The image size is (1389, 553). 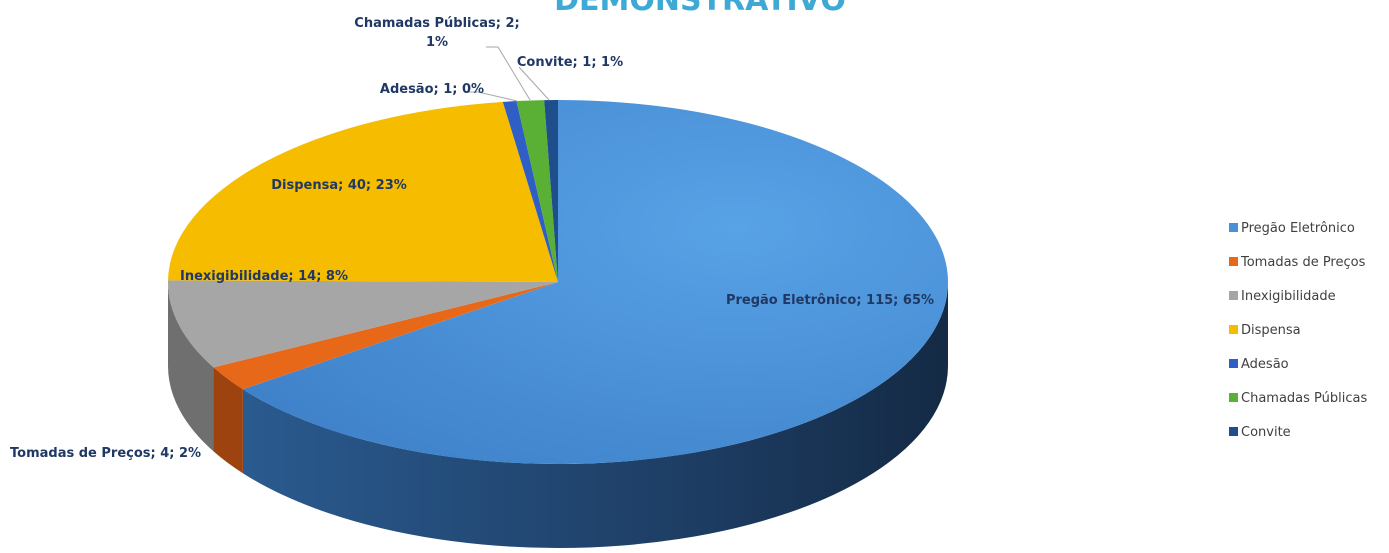 I want to click on leader-line-adesao, so click(x=491, y=96).